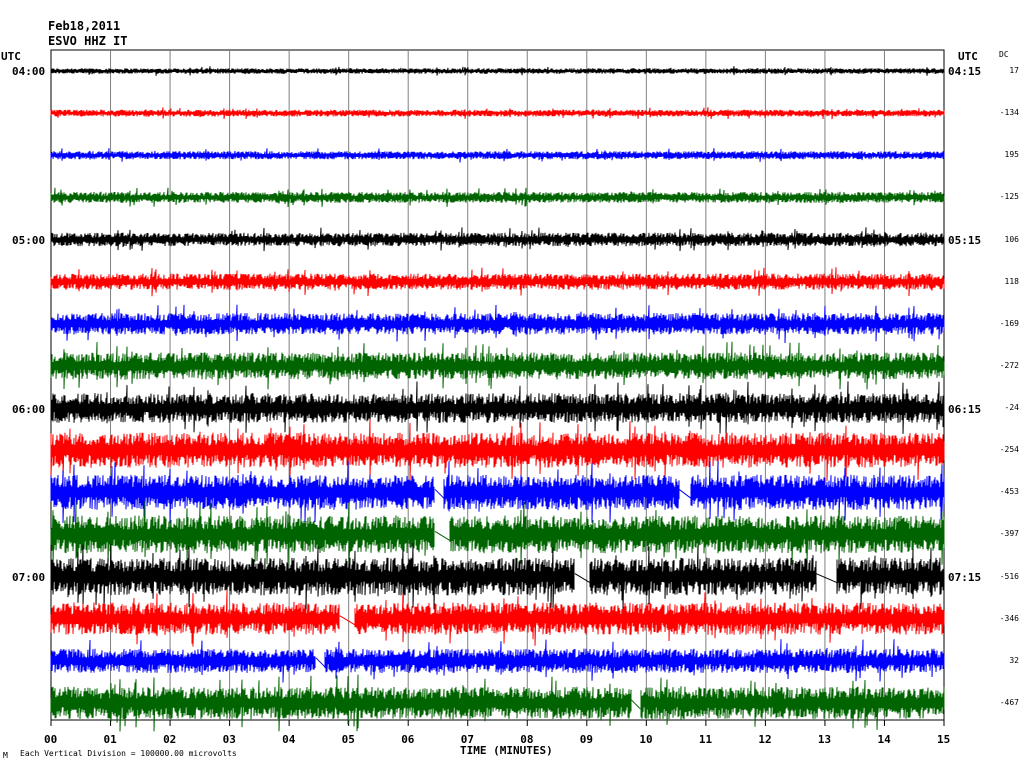 This screenshot has width=1024, height=768. Describe the element at coordinates (646, 739) in the screenshot. I see `x-tick-label: 10` at that location.